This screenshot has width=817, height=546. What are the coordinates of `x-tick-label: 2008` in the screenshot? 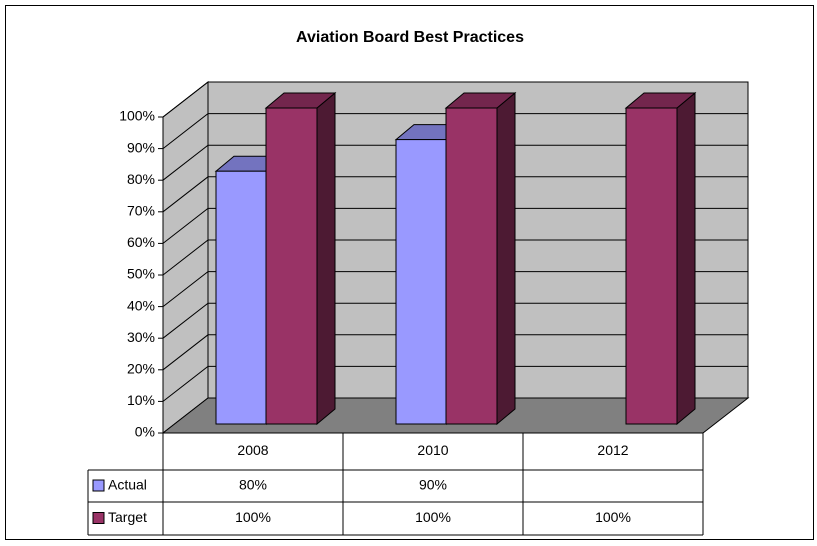 It's located at (252, 450).